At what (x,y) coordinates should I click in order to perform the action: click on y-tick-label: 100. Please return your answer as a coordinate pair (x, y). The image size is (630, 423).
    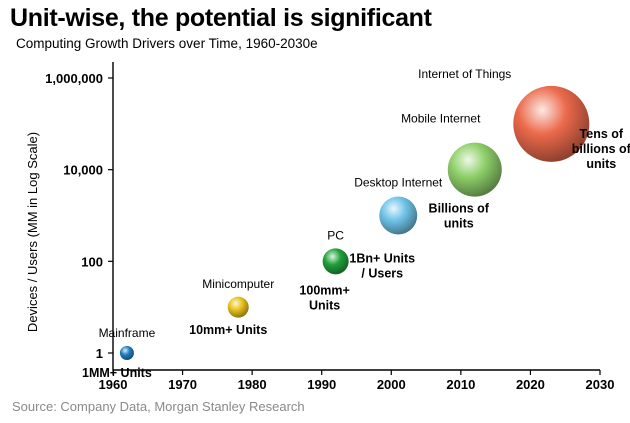
    Looking at the image, I should click on (92, 261).